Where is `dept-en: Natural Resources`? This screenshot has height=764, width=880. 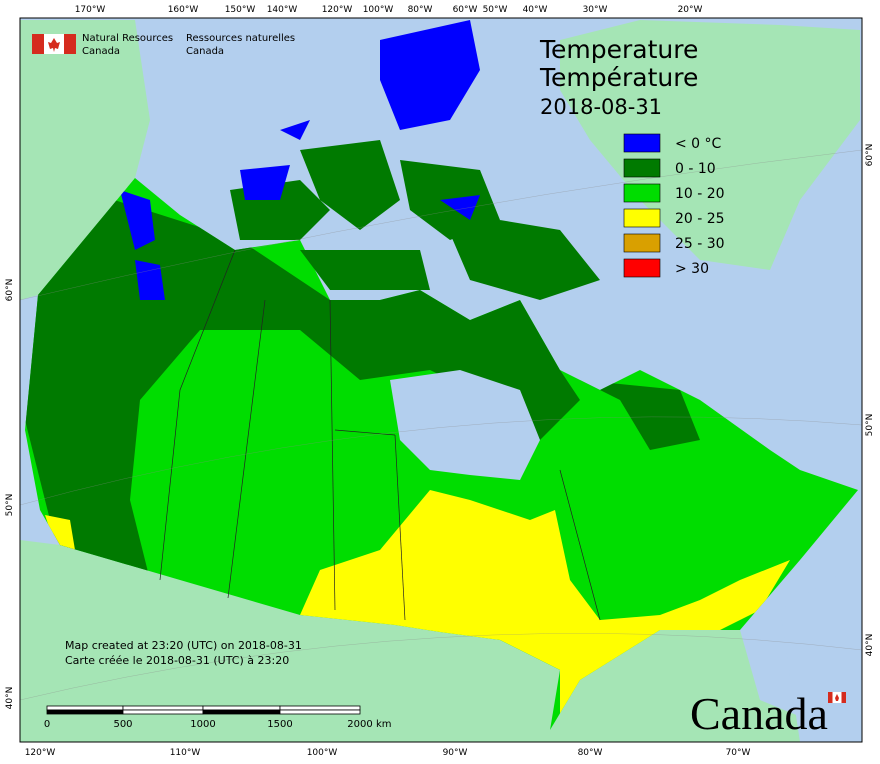
dept-en: Natural Resources is located at coordinates (127, 38).